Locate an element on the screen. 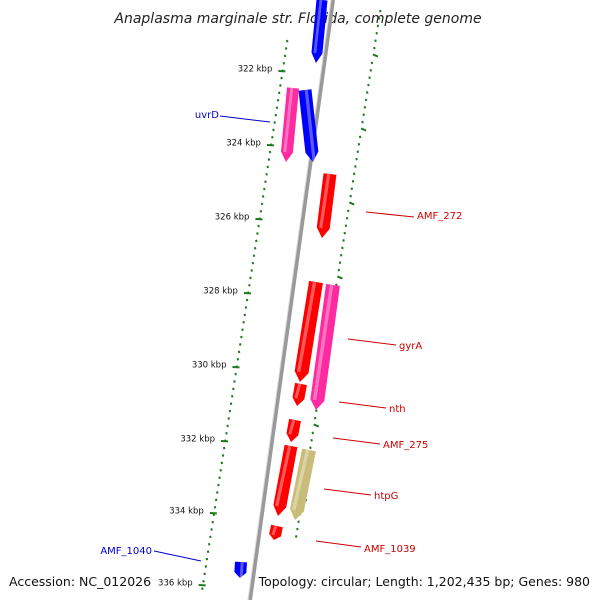 The width and height of the screenshot is (600, 600). feature-uvrD-shine is located at coordinates (310, 126).